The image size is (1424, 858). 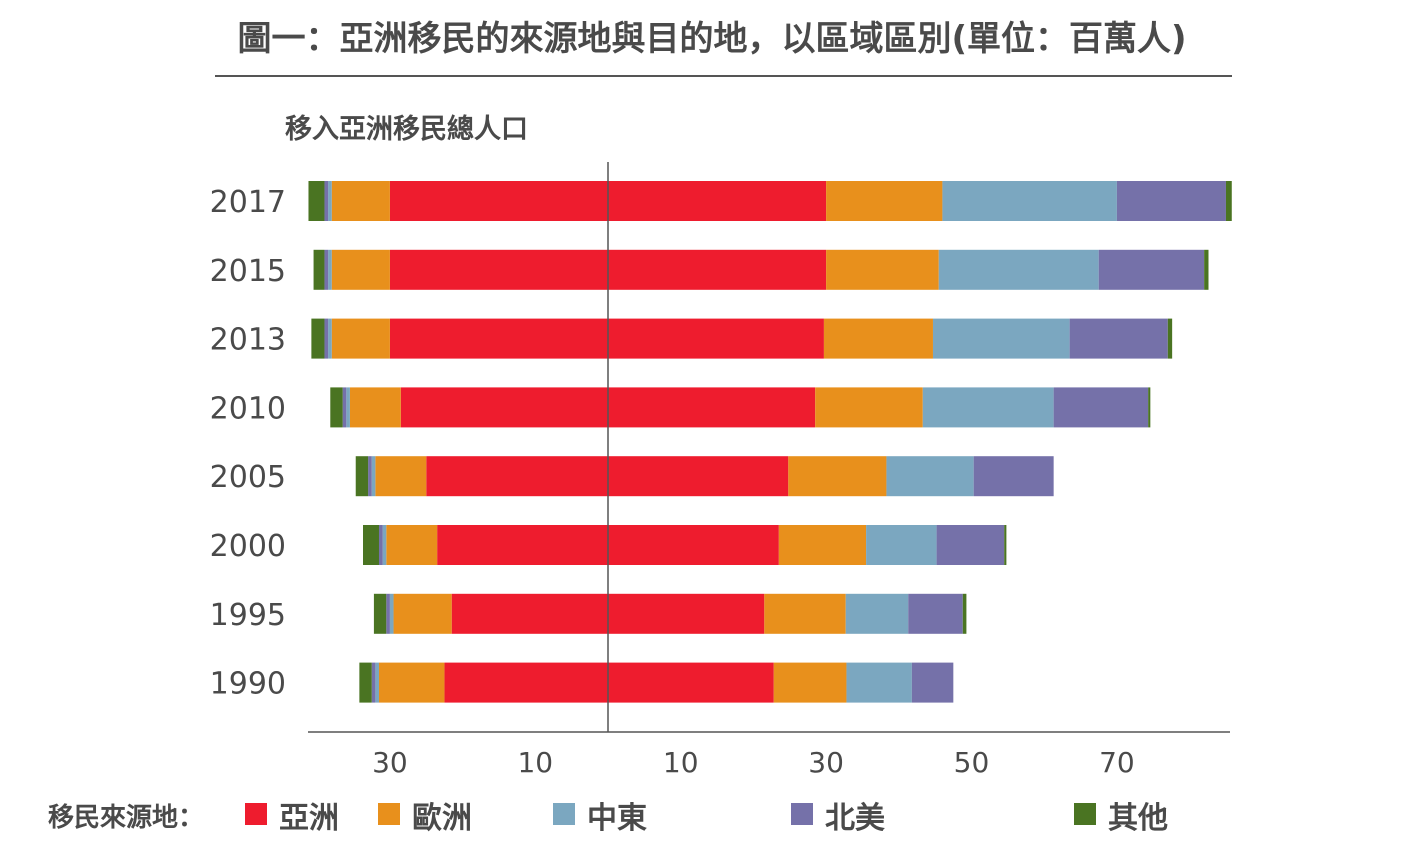 What do you see at coordinates (1171, 201) in the screenshot?
I see `bar-right-north-america-2017` at bounding box center [1171, 201].